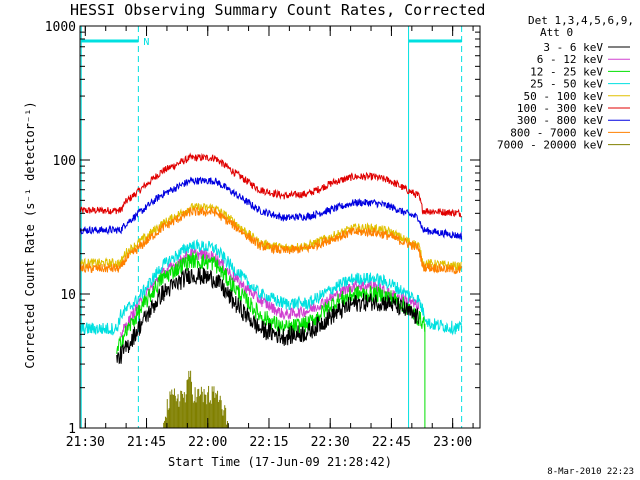 The width and height of the screenshot is (640, 480). Describe the element at coordinates (573, 47) in the screenshot. I see `legend-entry-label: 3 - 6 keV` at that location.